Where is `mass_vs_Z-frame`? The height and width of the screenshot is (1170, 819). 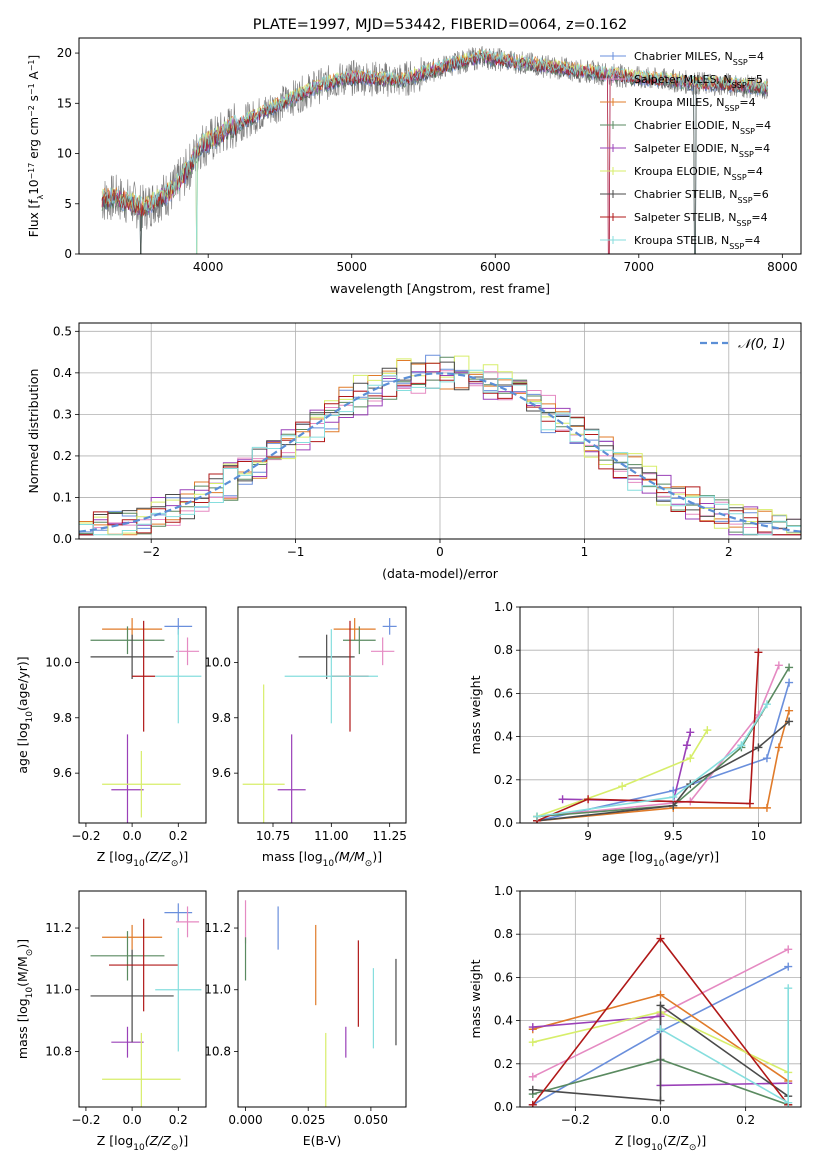 mass_vs_Z-frame is located at coordinates (142, 999).